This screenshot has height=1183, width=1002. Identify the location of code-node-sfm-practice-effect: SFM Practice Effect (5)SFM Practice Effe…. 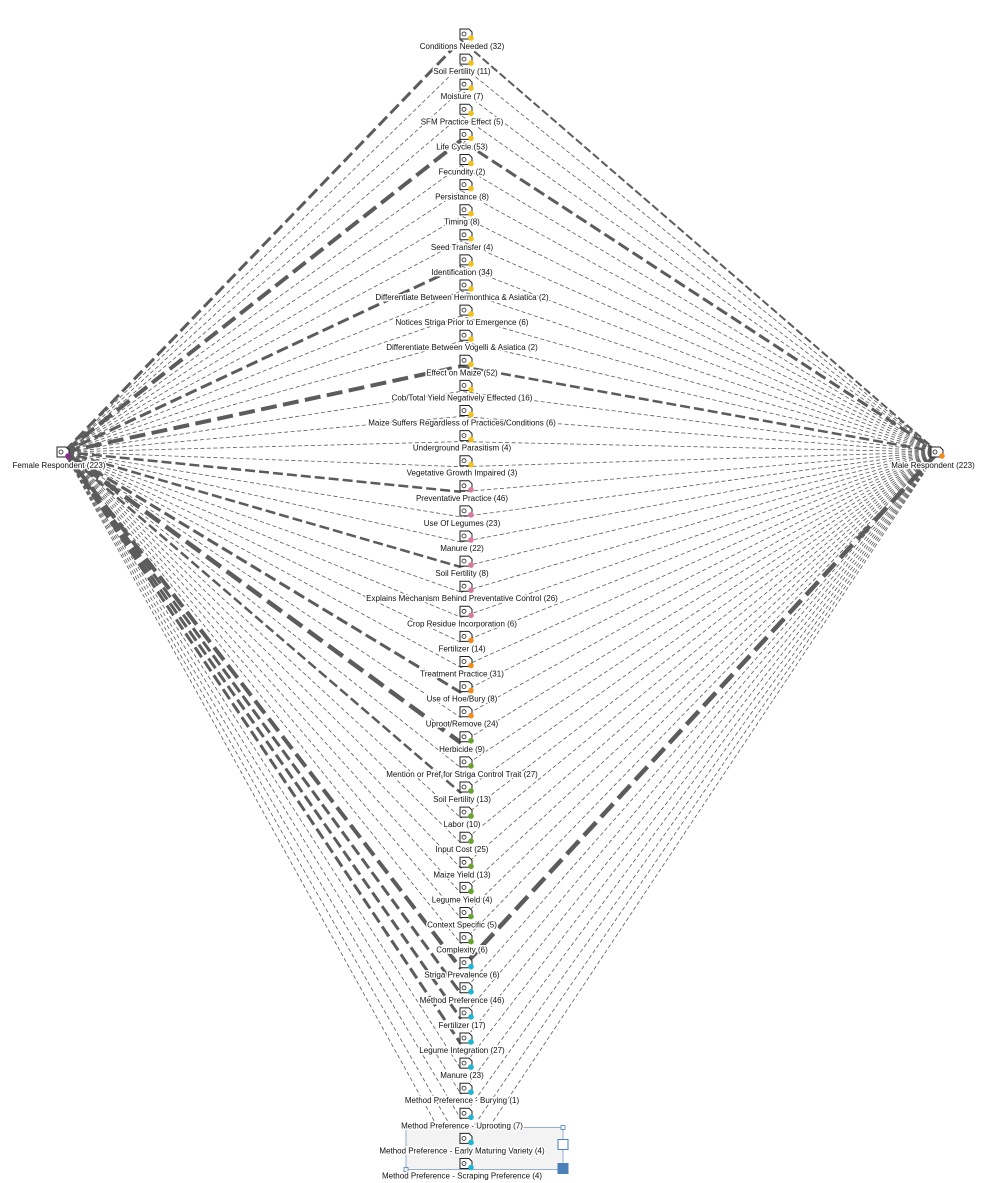
(462, 115).